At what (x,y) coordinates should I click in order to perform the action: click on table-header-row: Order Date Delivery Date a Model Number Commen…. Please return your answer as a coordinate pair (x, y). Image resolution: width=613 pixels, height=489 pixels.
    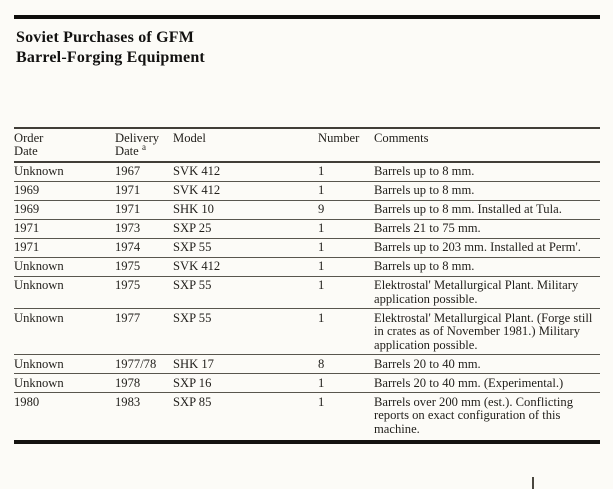
    Looking at the image, I should click on (307, 145).